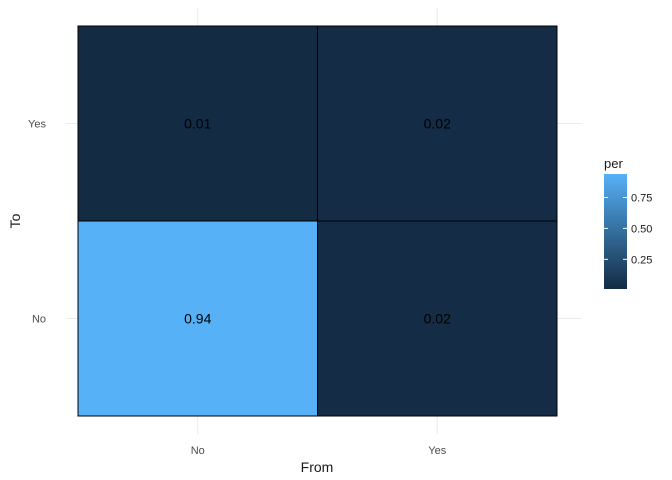  What do you see at coordinates (615, 231) in the screenshot?
I see `legend-colorbar` at bounding box center [615, 231].